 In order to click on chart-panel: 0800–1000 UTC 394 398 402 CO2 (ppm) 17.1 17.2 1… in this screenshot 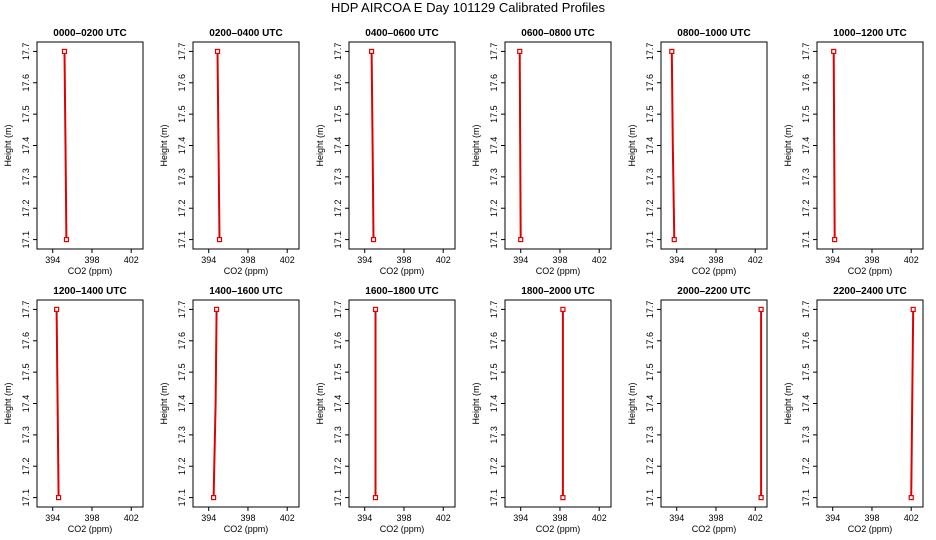, I will do `click(697, 152)`.